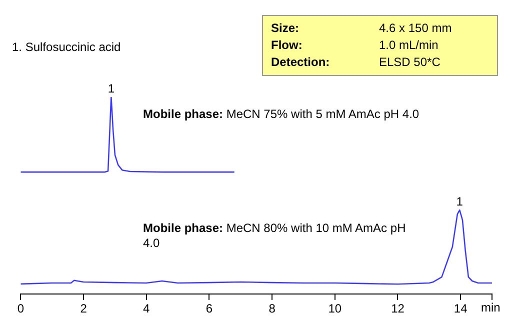  Describe the element at coordinates (355, 62) in the screenshot. I see `text: Detection: ELSD 50*C` at that location.